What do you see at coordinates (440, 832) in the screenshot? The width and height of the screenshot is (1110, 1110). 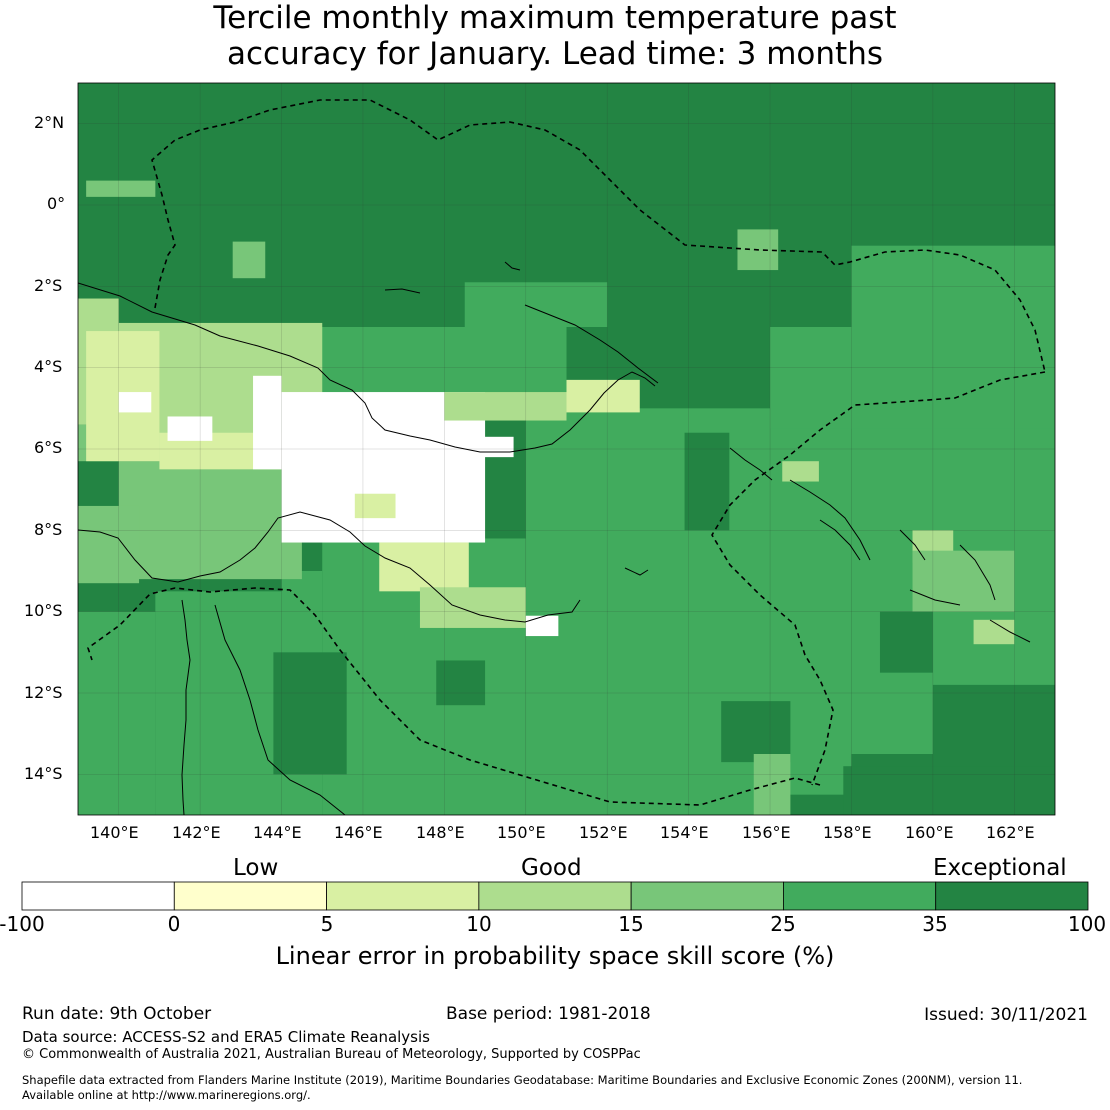 I see `x-tick-label: 148°E` at bounding box center [440, 832].